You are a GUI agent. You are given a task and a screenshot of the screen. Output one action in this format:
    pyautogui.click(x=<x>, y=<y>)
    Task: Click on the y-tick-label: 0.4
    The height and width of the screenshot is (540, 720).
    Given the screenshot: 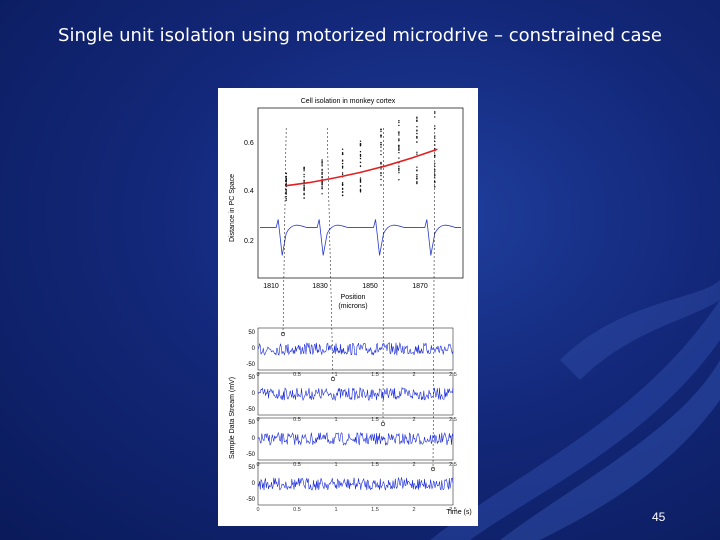 What is the action you would take?
    pyautogui.click(x=249, y=191)
    